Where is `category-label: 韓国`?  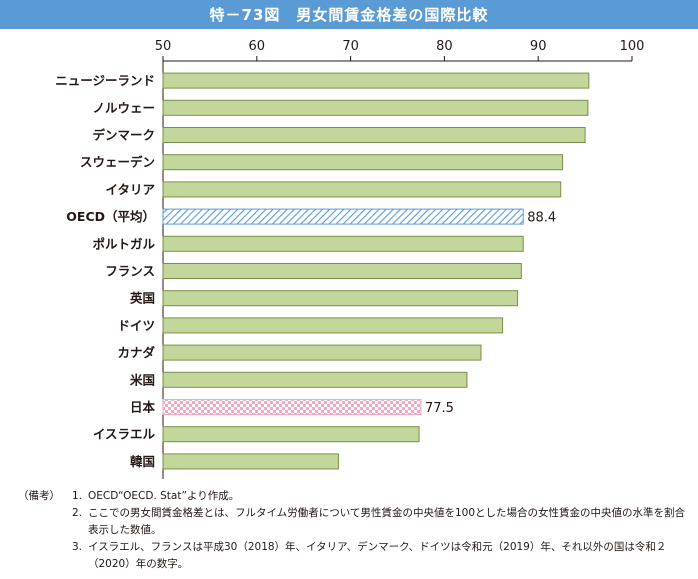 category-label: 韓国 is located at coordinates (142, 461).